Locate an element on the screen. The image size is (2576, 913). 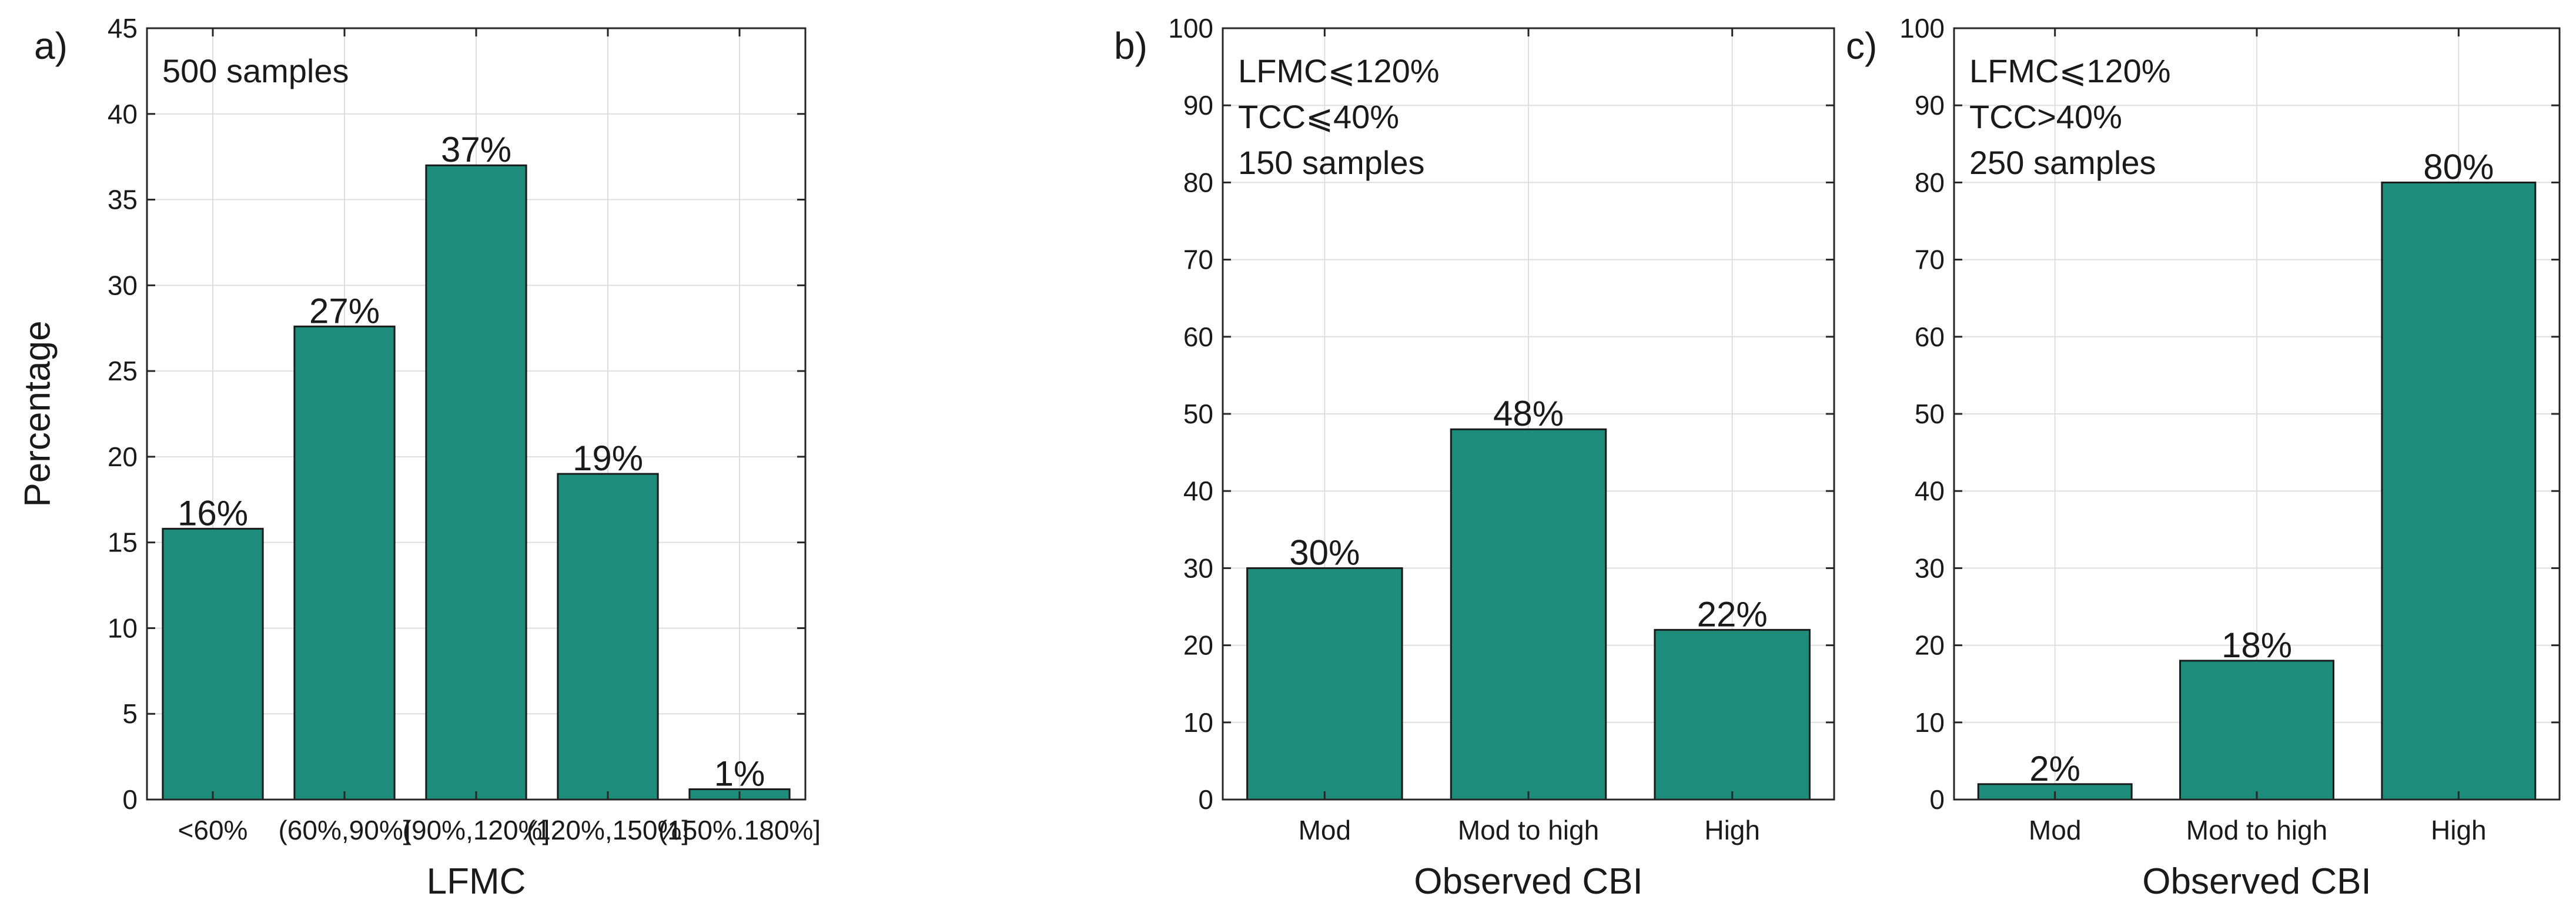
y-axis-label: Percentage is located at coordinates (38, 413).